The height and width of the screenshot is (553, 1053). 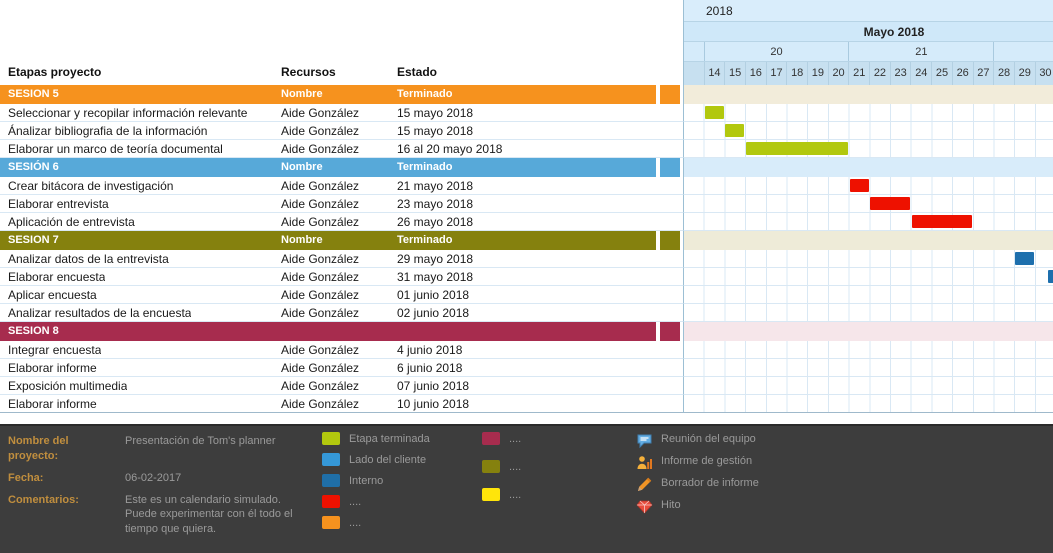 What do you see at coordinates (33, 94) in the screenshot?
I see `section-name: SESION 5` at bounding box center [33, 94].